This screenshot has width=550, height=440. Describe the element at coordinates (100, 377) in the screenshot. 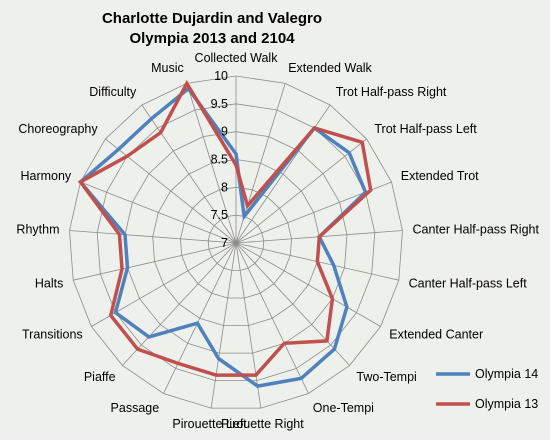

I see `category-label: Piaffe` at that location.